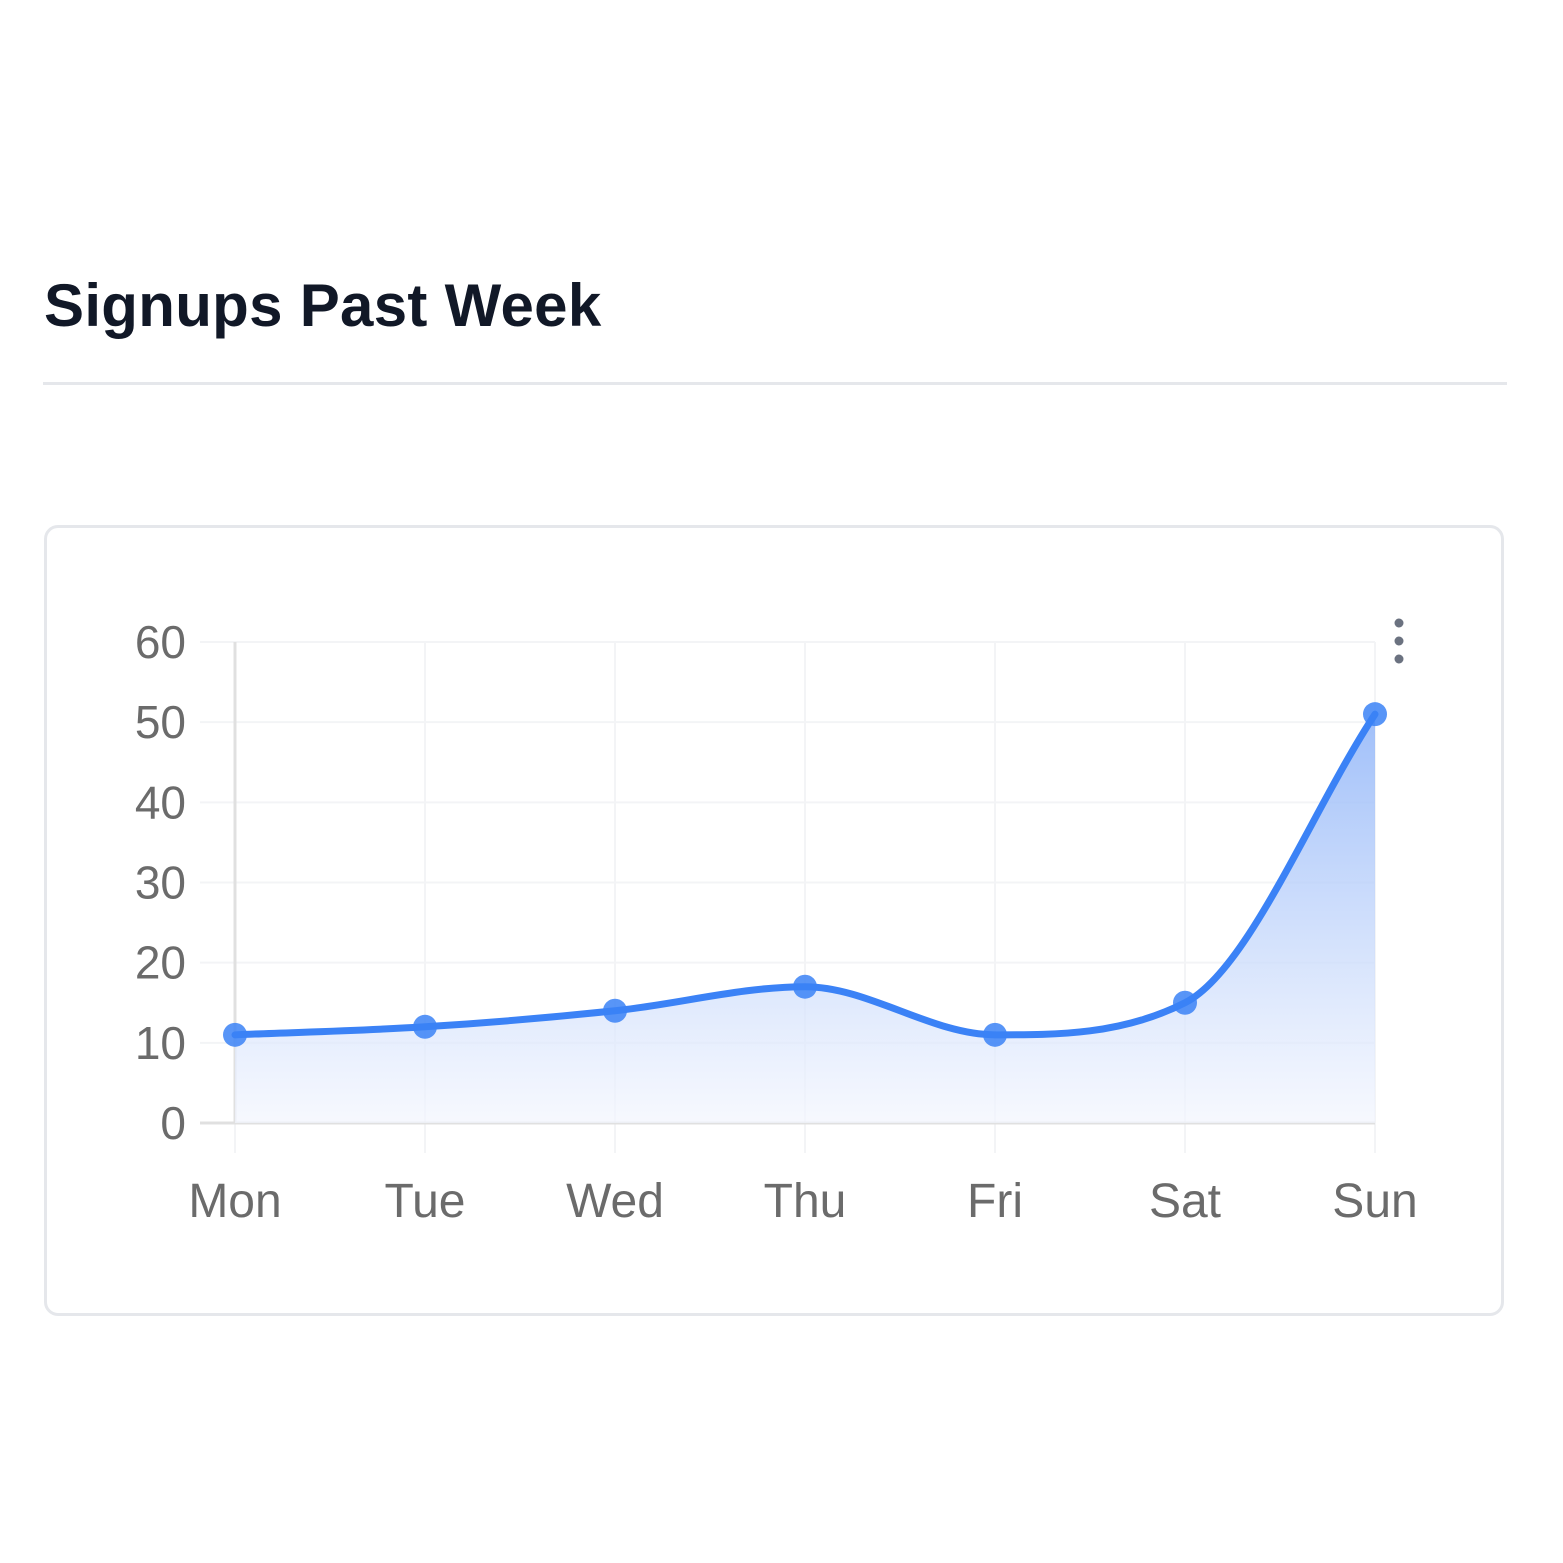 This screenshot has height=1563, width=1563. Describe the element at coordinates (323, 305) in the screenshot. I see `page-title: Signups Past Week` at that location.